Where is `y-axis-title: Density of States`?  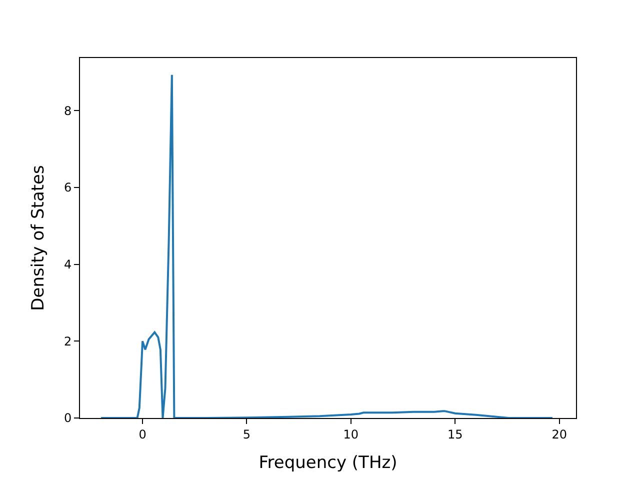 y-axis-title: Density of States is located at coordinates (38, 238).